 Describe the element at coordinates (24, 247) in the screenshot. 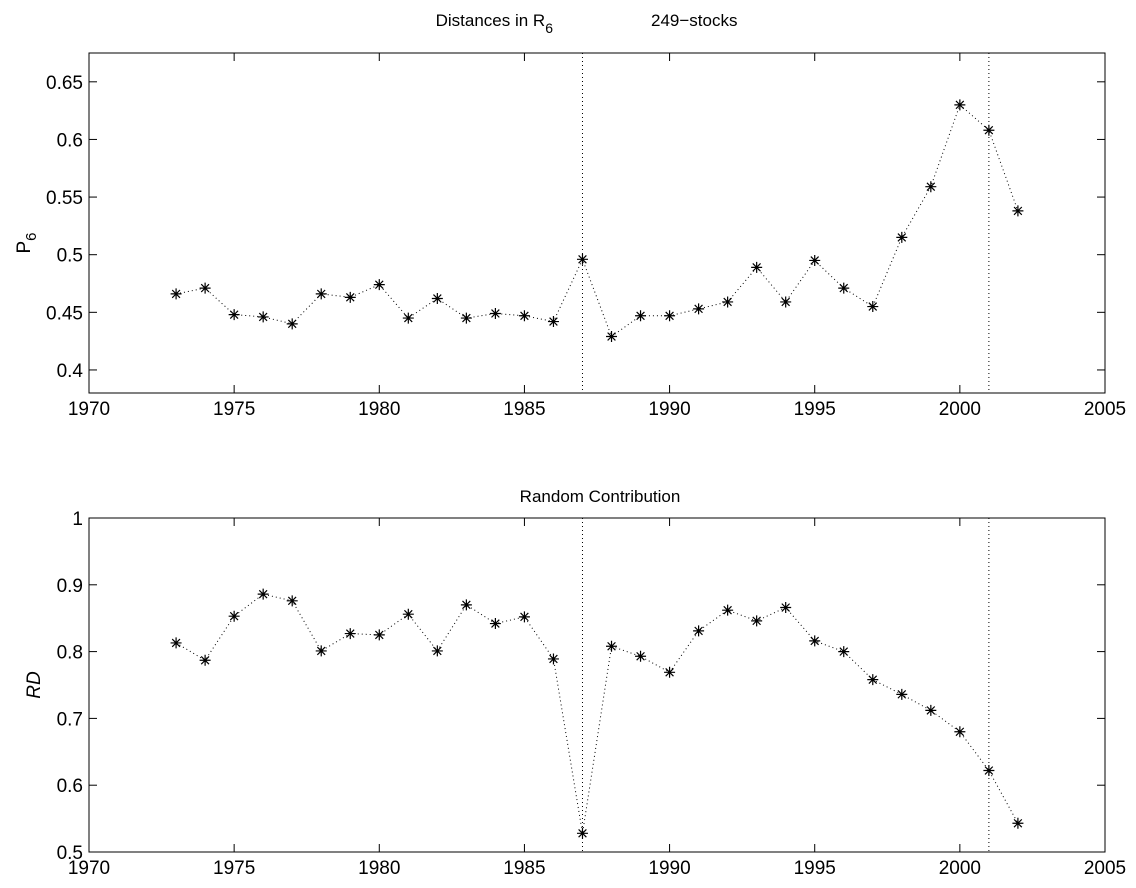

I see `top-ylabel-main: P` at that location.